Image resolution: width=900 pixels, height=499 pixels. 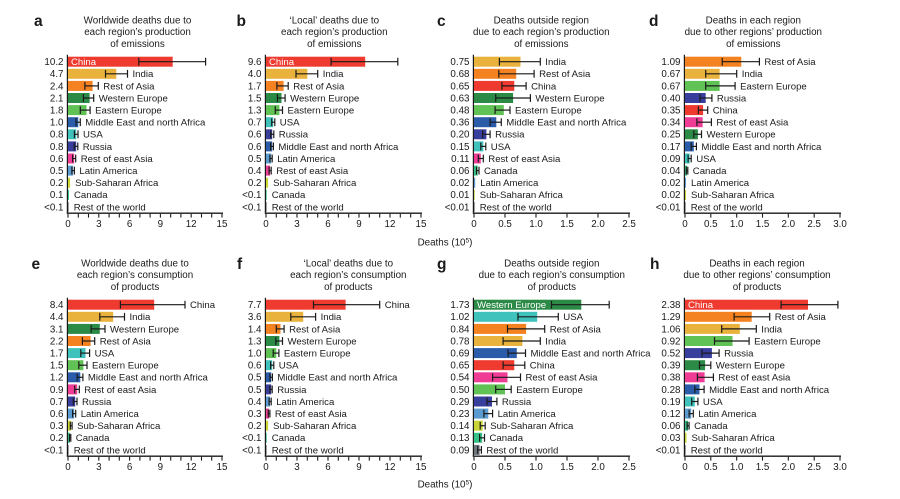 What do you see at coordinates (57, 366) in the screenshot?
I see `svg-text: 1.5` at bounding box center [57, 366].